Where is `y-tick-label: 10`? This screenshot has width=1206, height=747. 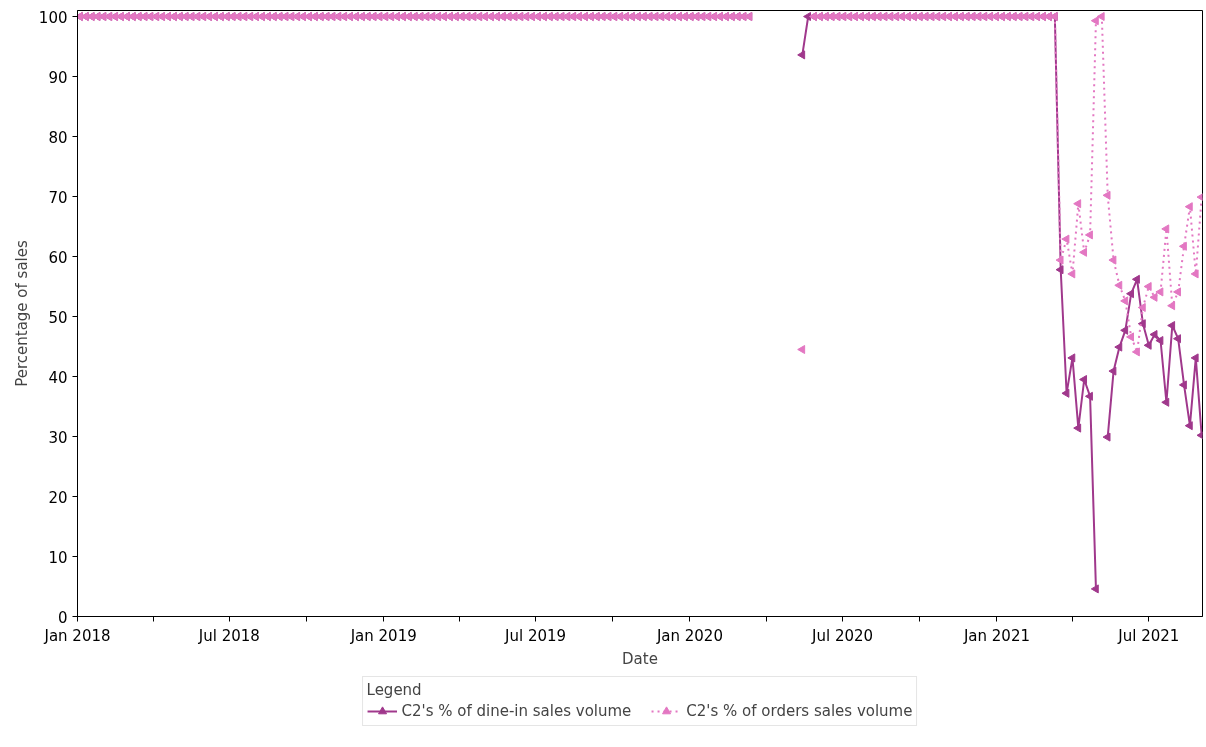
y-tick-label: 10 is located at coordinates (58, 557).